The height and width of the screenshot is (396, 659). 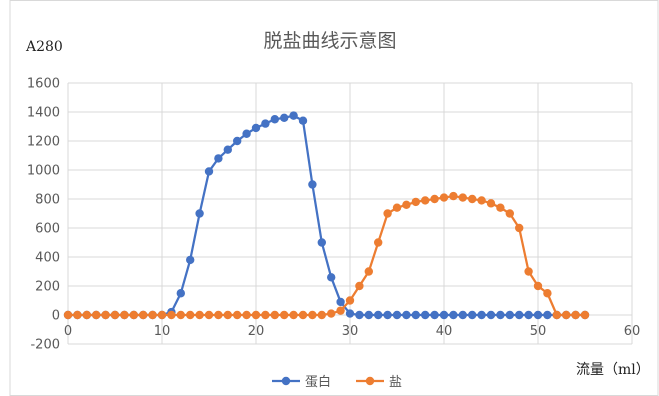 I want to click on legend-item: 蛋白, so click(x=301, y=382).